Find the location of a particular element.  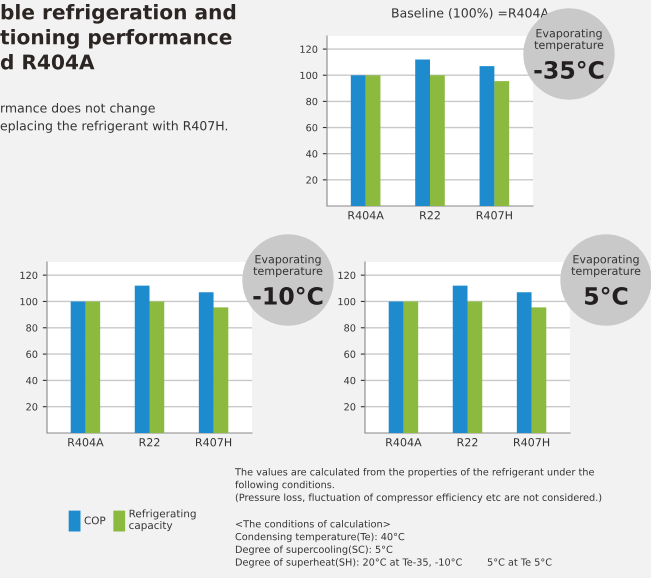

text: ble refrigeration and tioning performance d R404A is located at coordinates (118, 37).